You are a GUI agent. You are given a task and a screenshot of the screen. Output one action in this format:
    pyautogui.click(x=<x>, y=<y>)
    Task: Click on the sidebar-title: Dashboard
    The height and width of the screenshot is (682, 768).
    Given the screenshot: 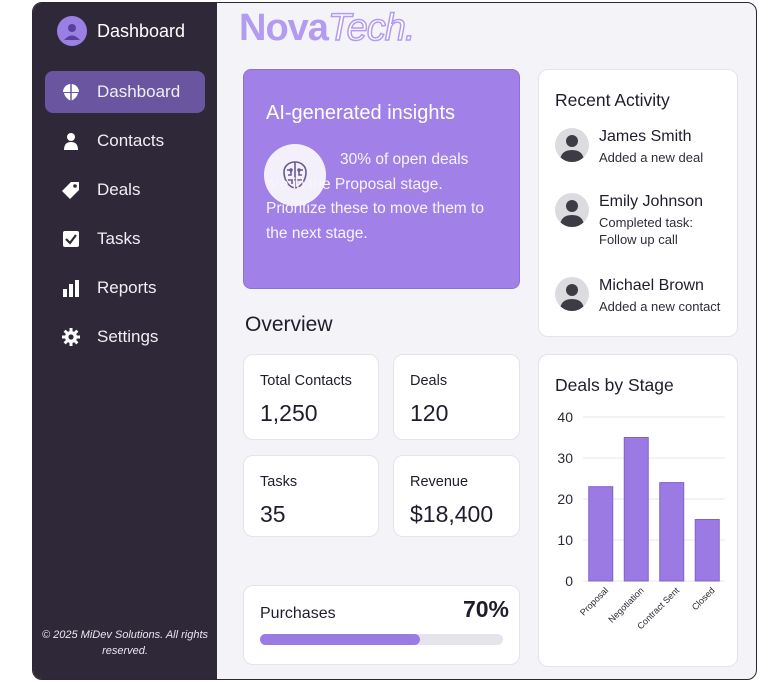 What is the action you would take?
    pyautogui.click(x=141, y=30)
    